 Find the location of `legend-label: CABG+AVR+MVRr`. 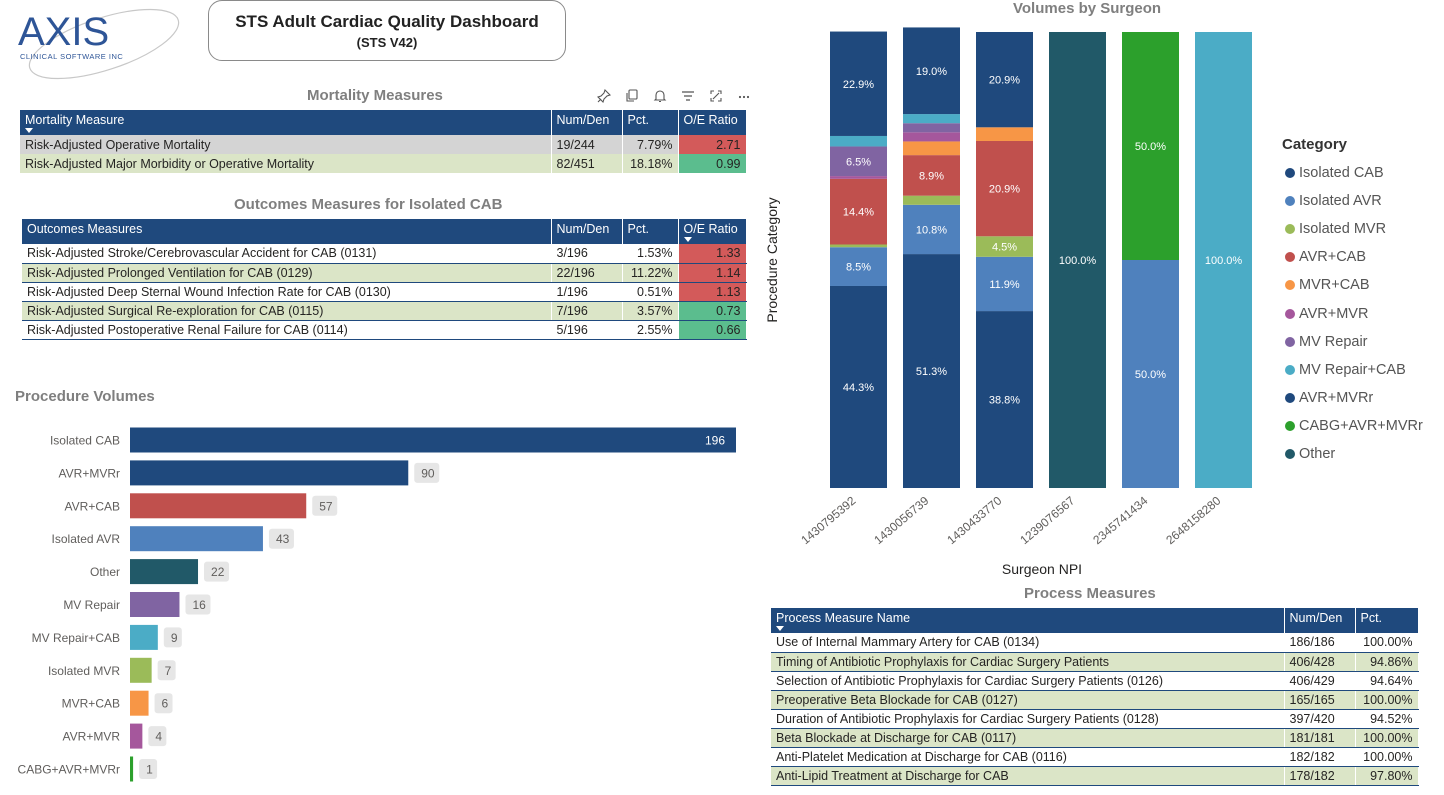

legend-label: CABG+AVR+MVRr is located at coordinates (1361, 425).